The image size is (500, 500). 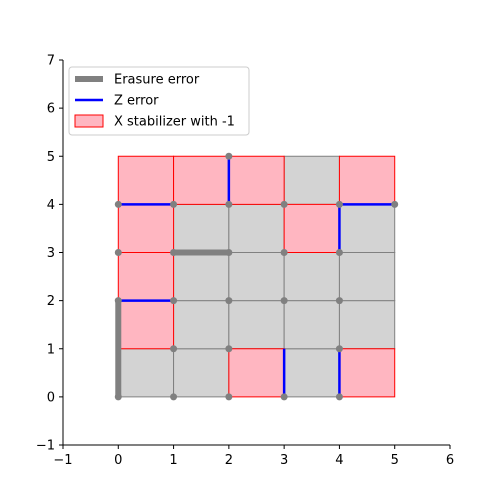 I want to click on y-tick-label: 1, so click(x=51, y=349).